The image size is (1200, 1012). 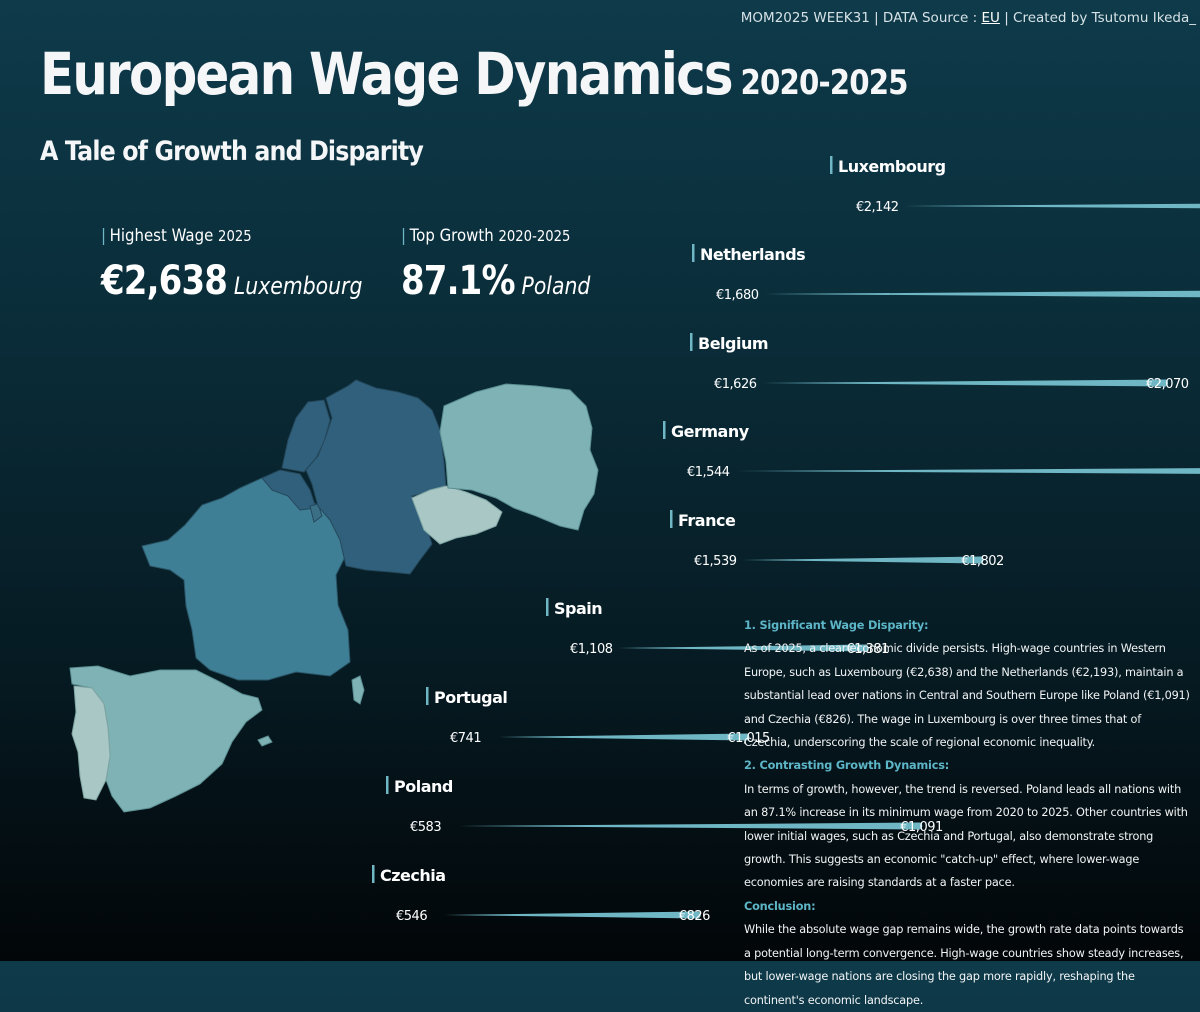 What do you see at coordinates (664, 805) in the screenshot?
I see `country-row-poland: Poland €583 €1,091` at bounding box center [664, 805].